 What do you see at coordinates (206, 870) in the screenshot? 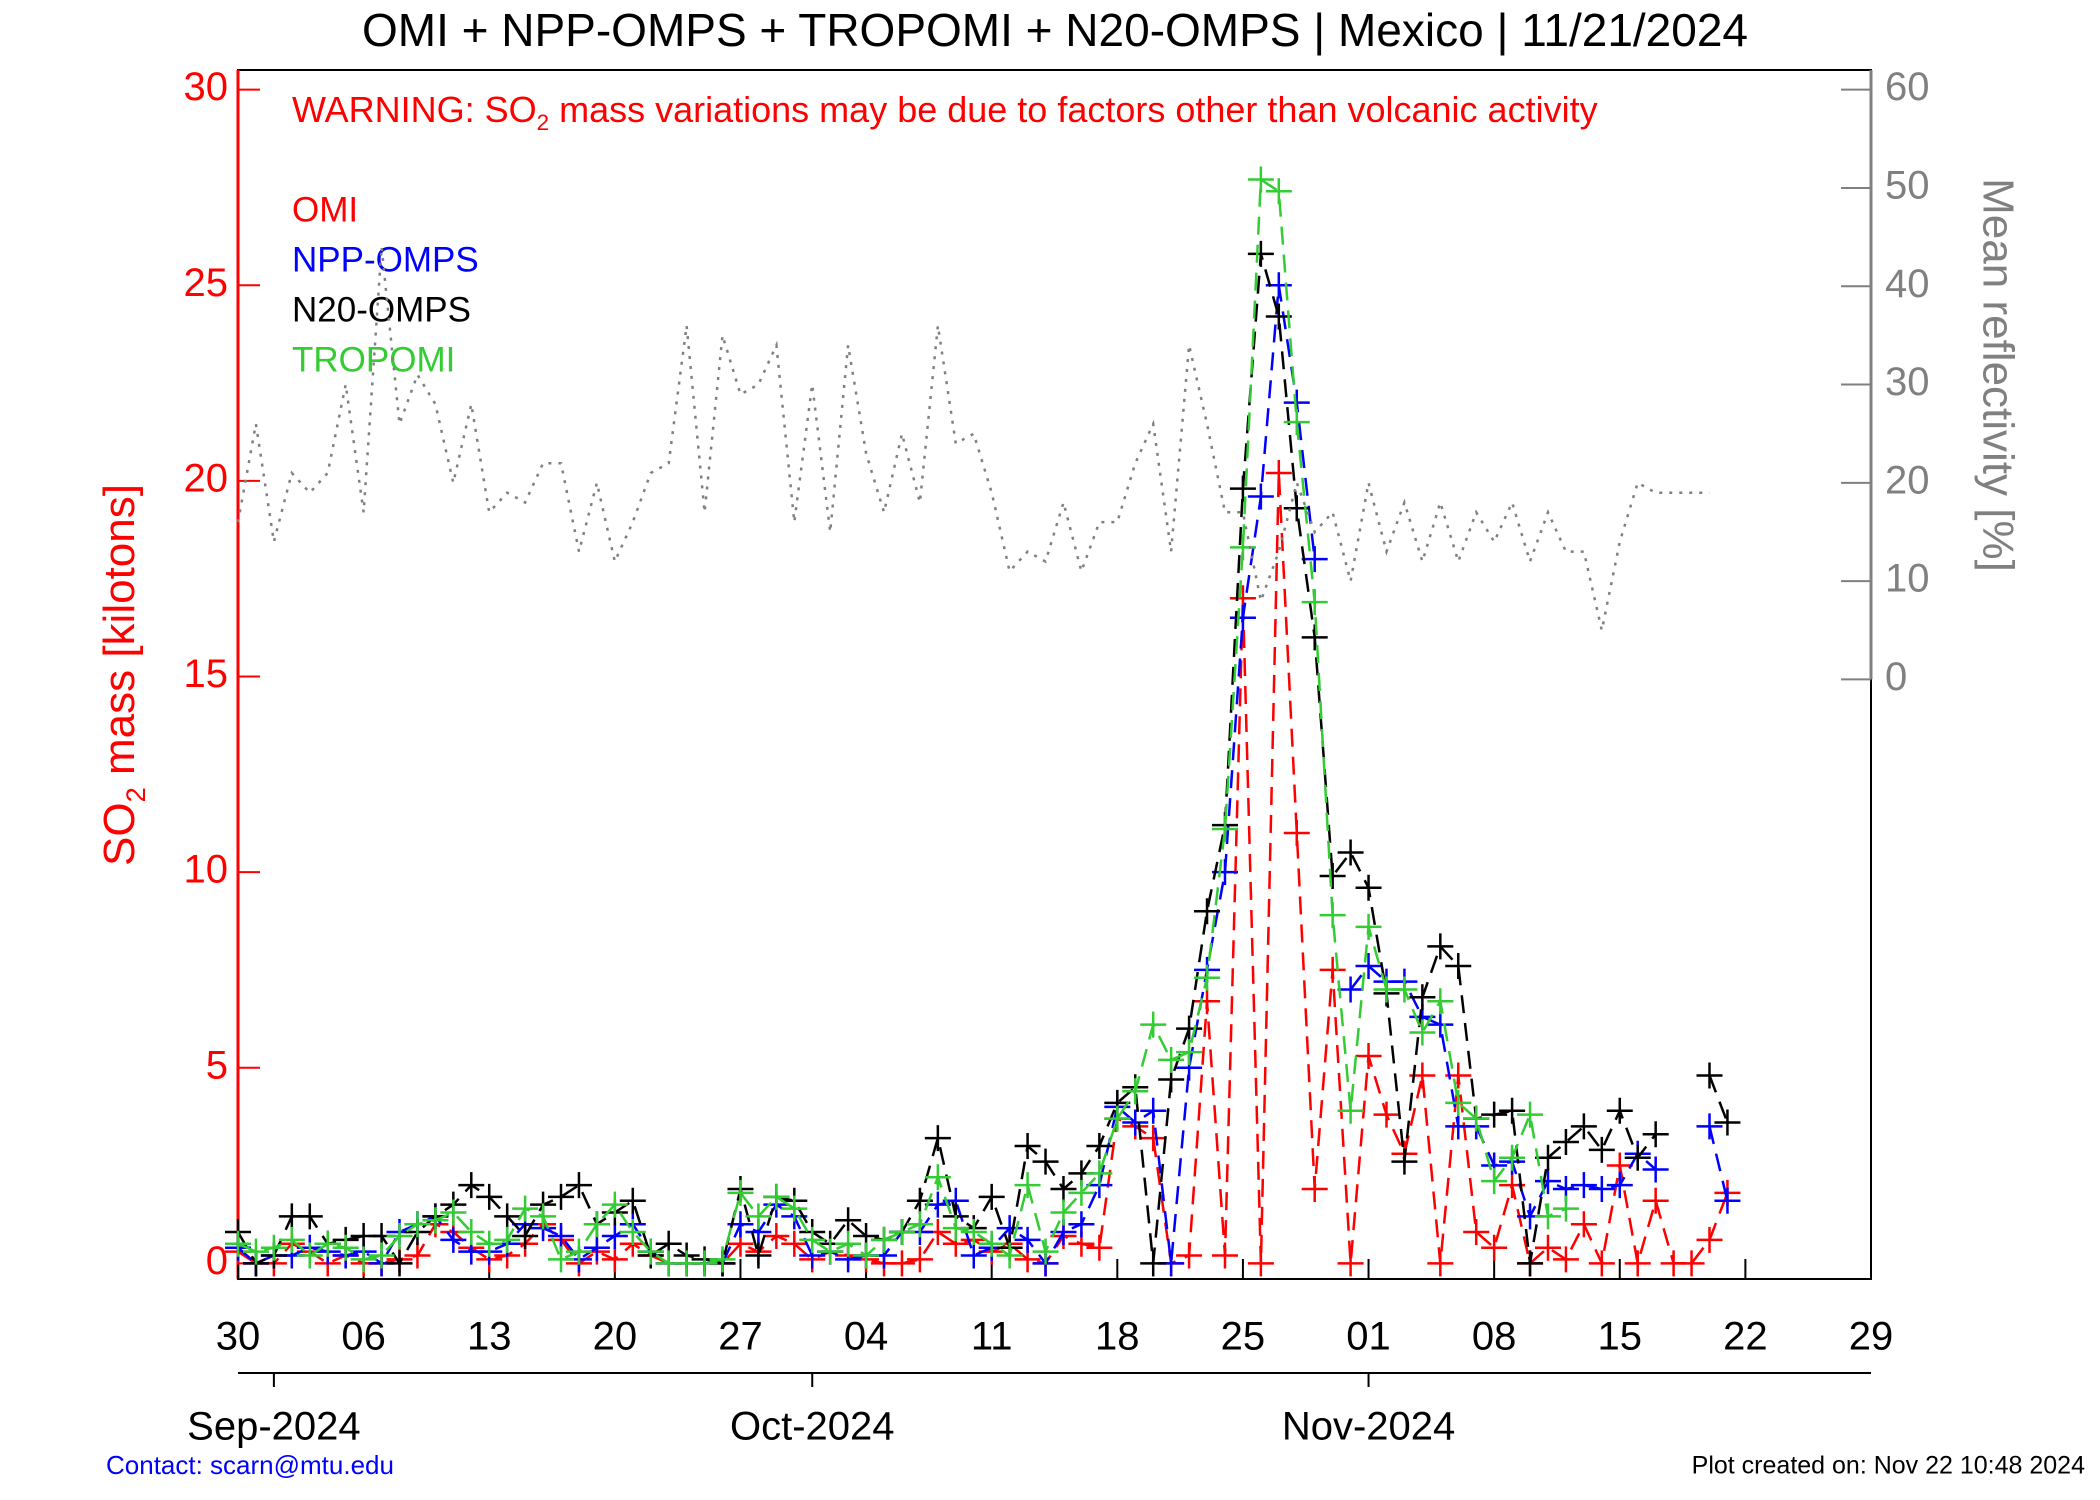
I see `y-tick-label: 10` at bounding box center [206, 870].